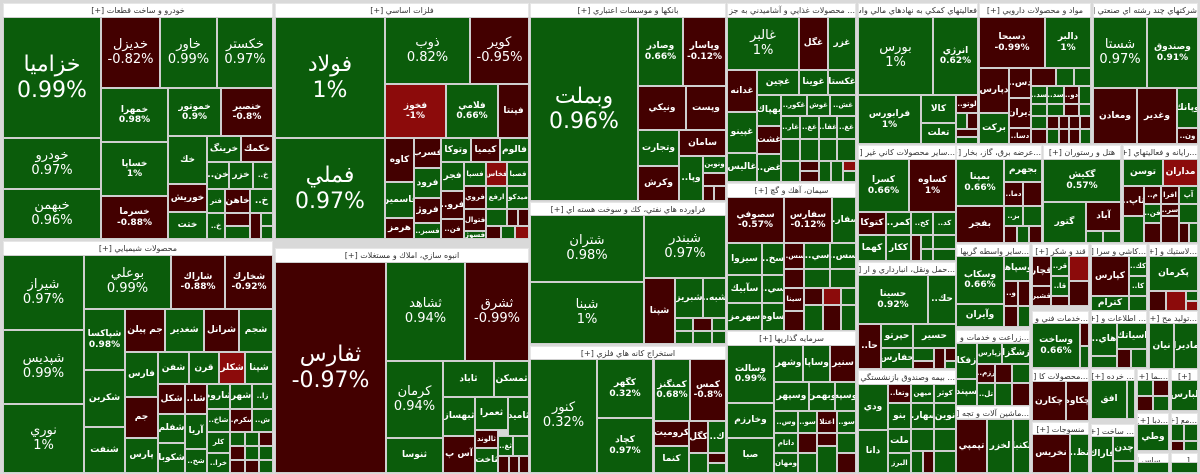 The image size is (1200, 474). I want to click on stock-tile: ختت, so click(187, 225).